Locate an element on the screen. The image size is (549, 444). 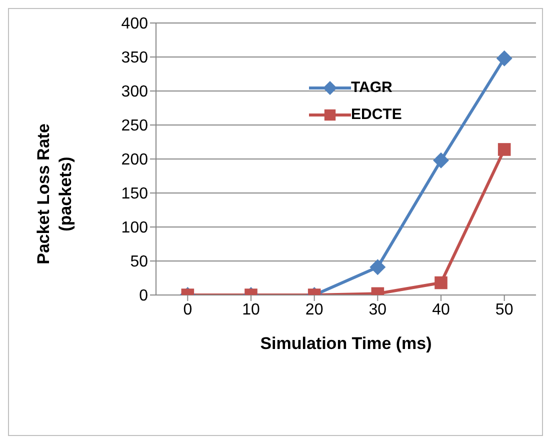
x-tick-label: 10 is located at coordinates (251, 309).